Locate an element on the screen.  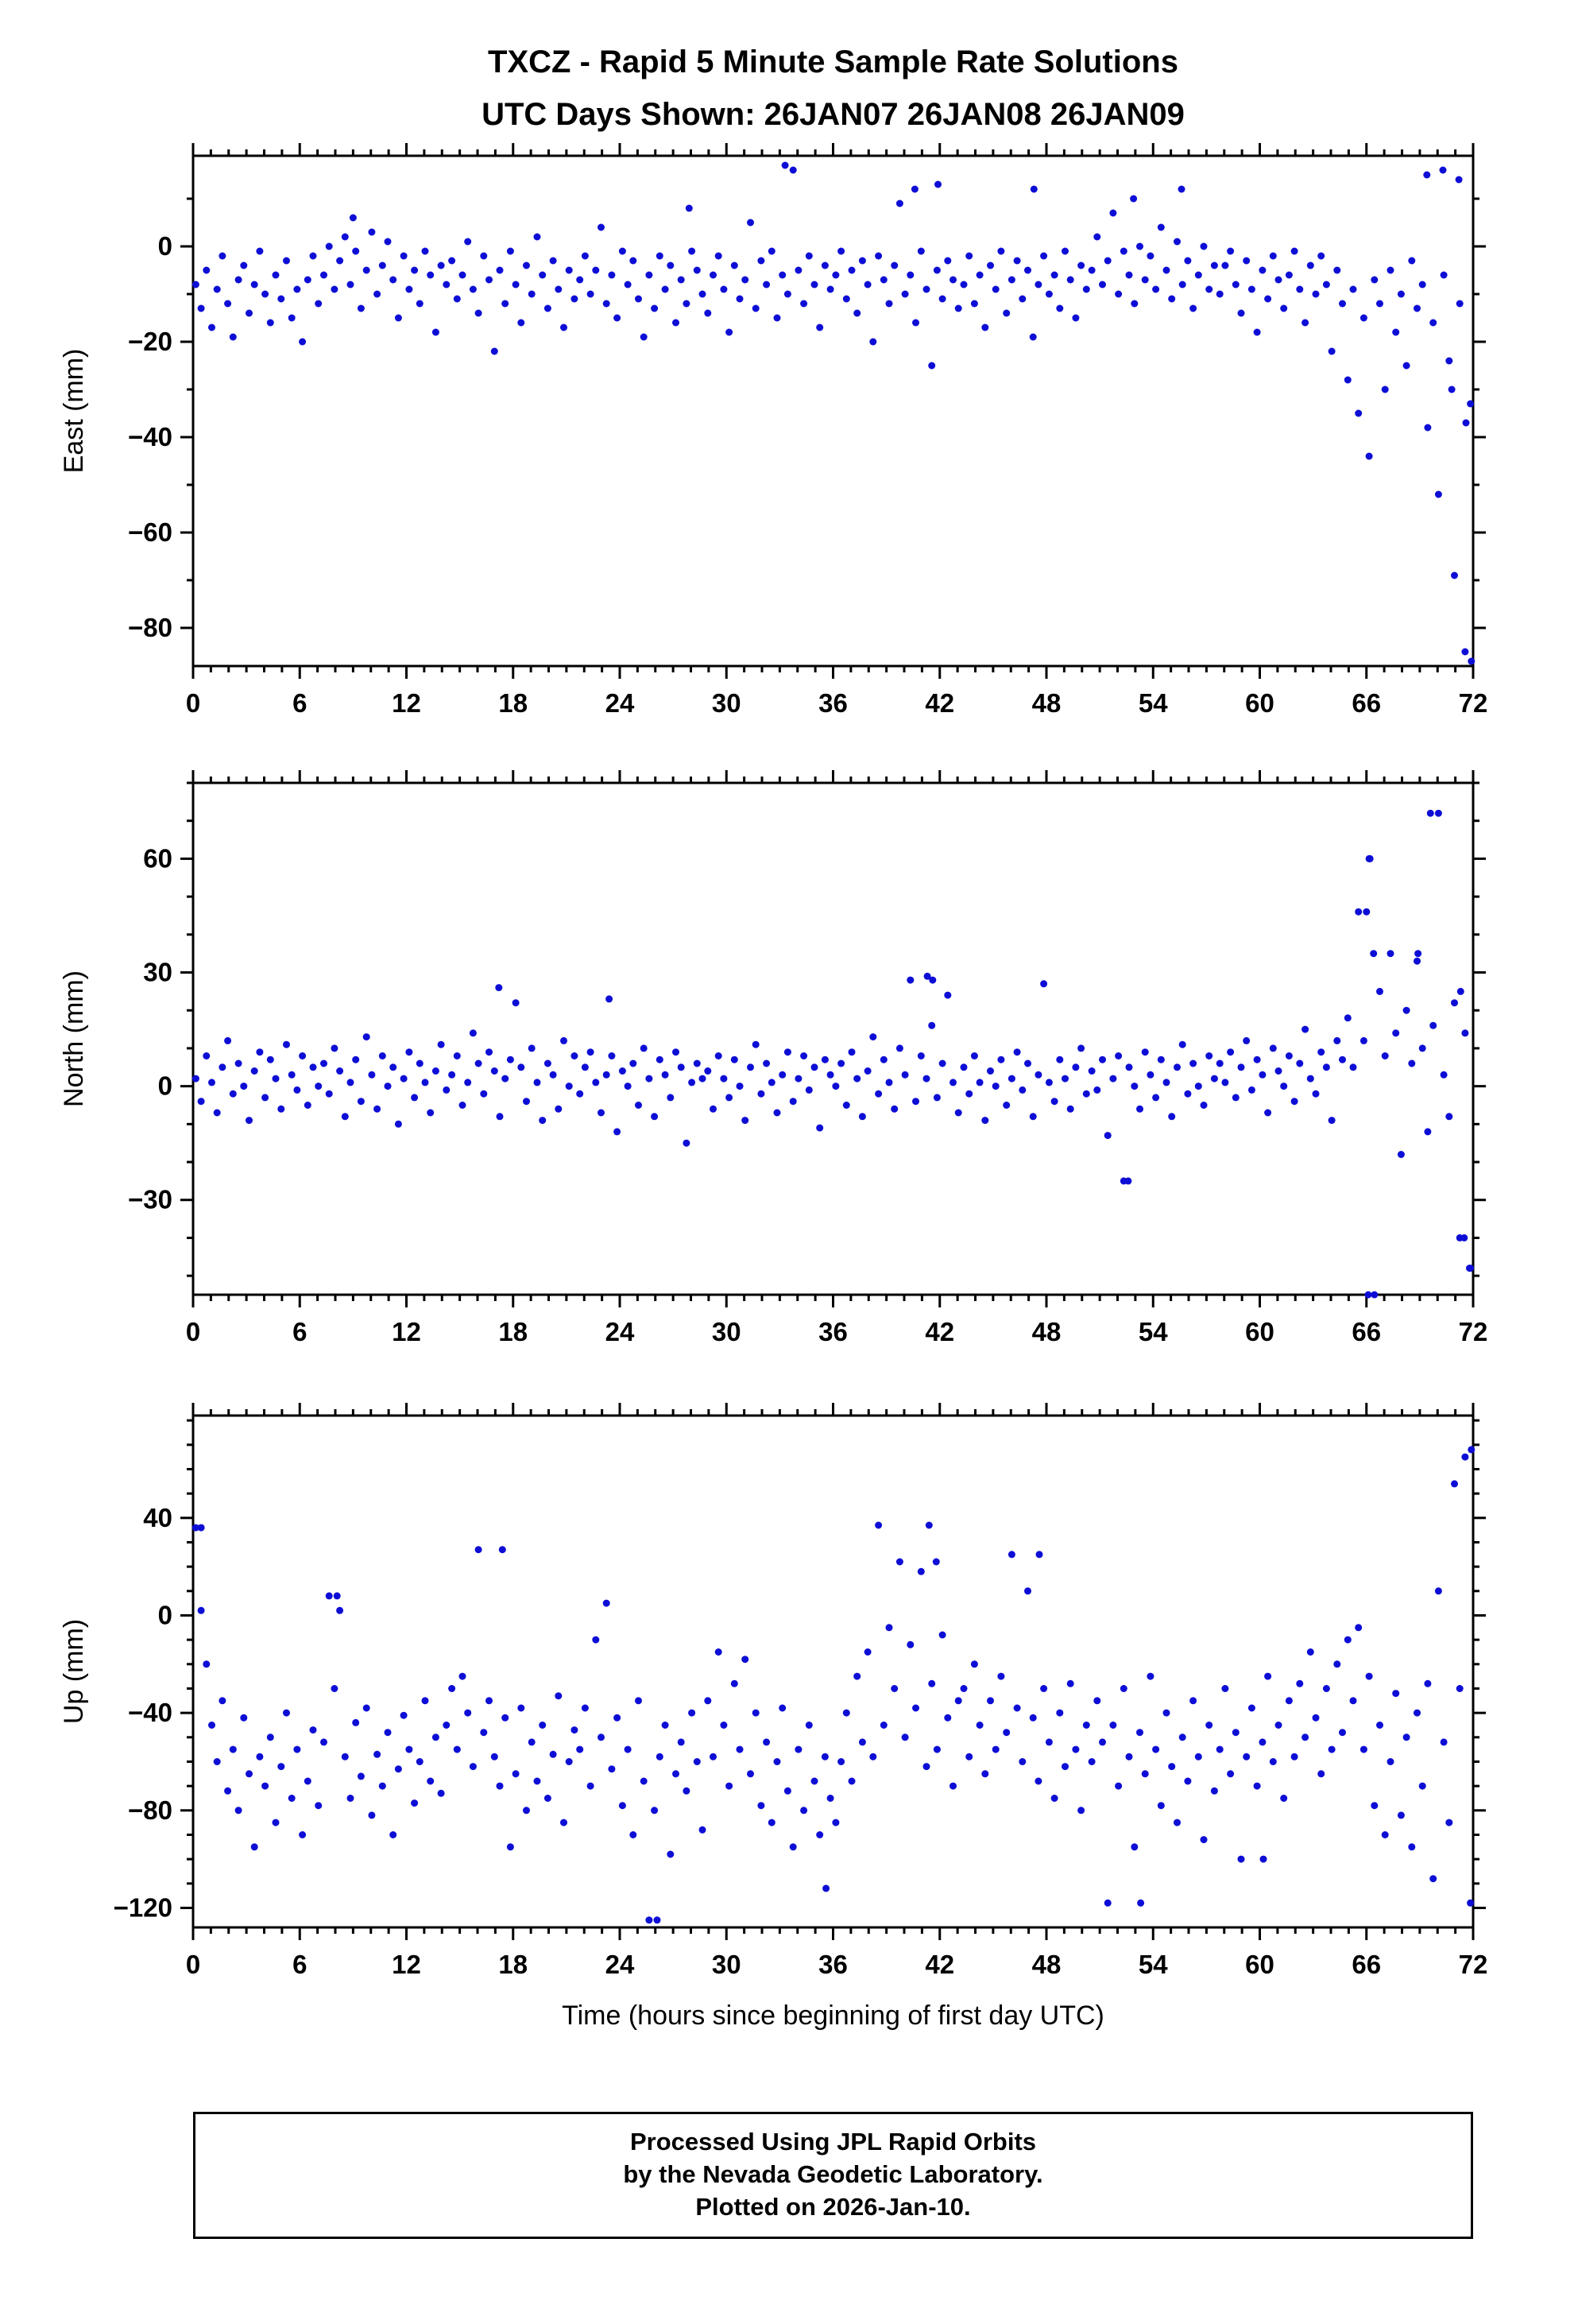
y-tick-label: −120 is located at coordinates (143, 1907).